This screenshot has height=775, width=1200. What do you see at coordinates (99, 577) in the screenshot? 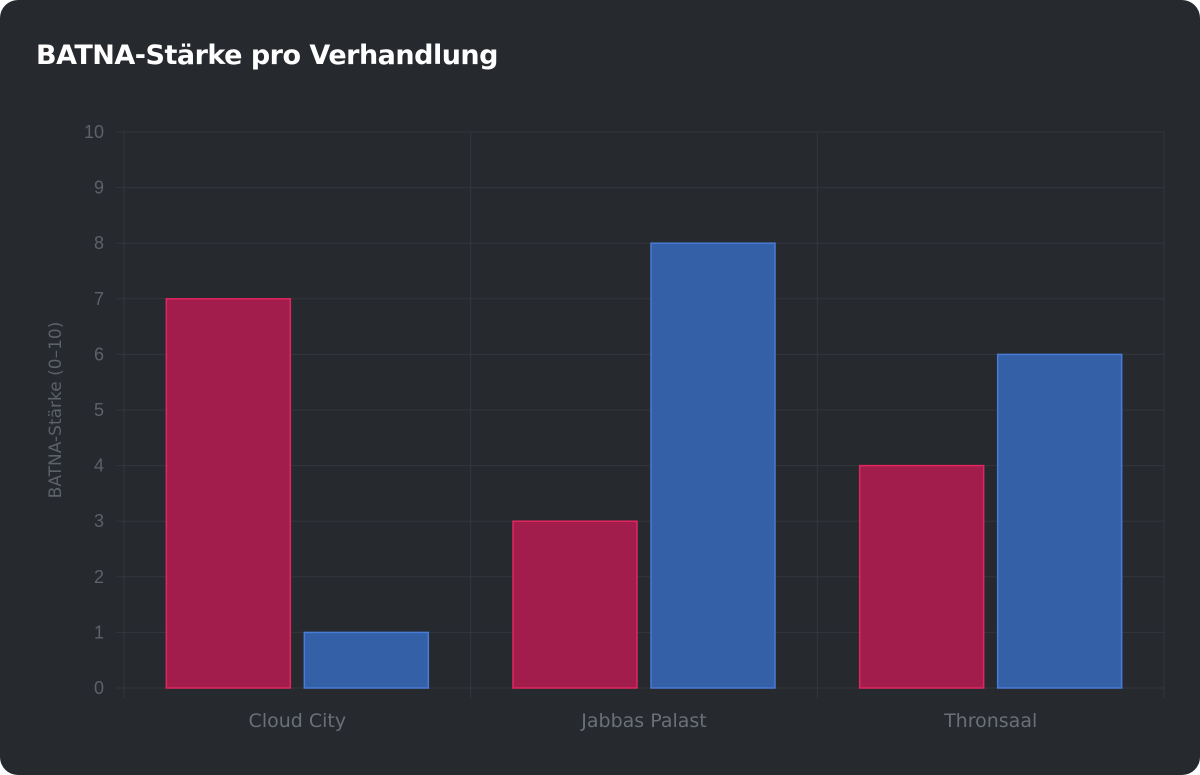
I see `y-tick-label: 2` at bounding box center [99, 577].